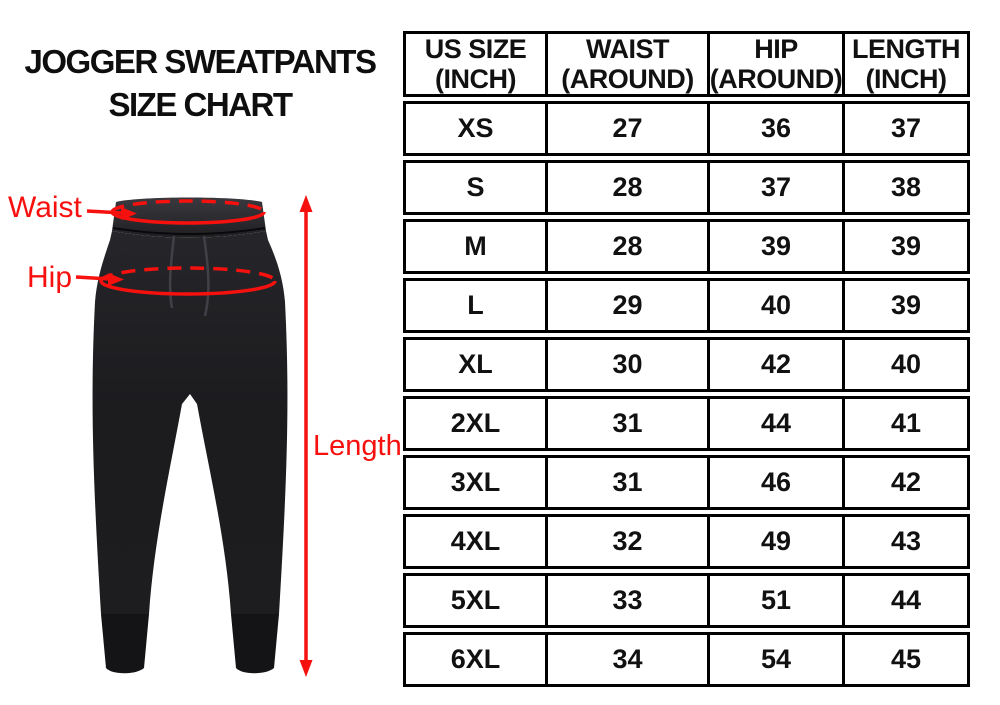 The height and width of the screenshot is (705, 1000). Describe the element at coordinates (188, 288) in the screenshot. I see `hip-ellipse-front` at that location.